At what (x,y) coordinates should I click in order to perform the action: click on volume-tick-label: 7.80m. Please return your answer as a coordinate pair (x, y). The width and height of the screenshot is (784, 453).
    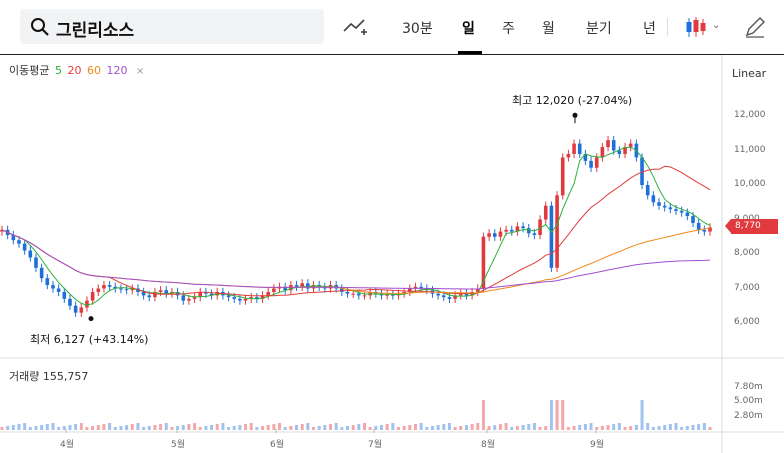
    Looking at the image, I should click on (748, 387).